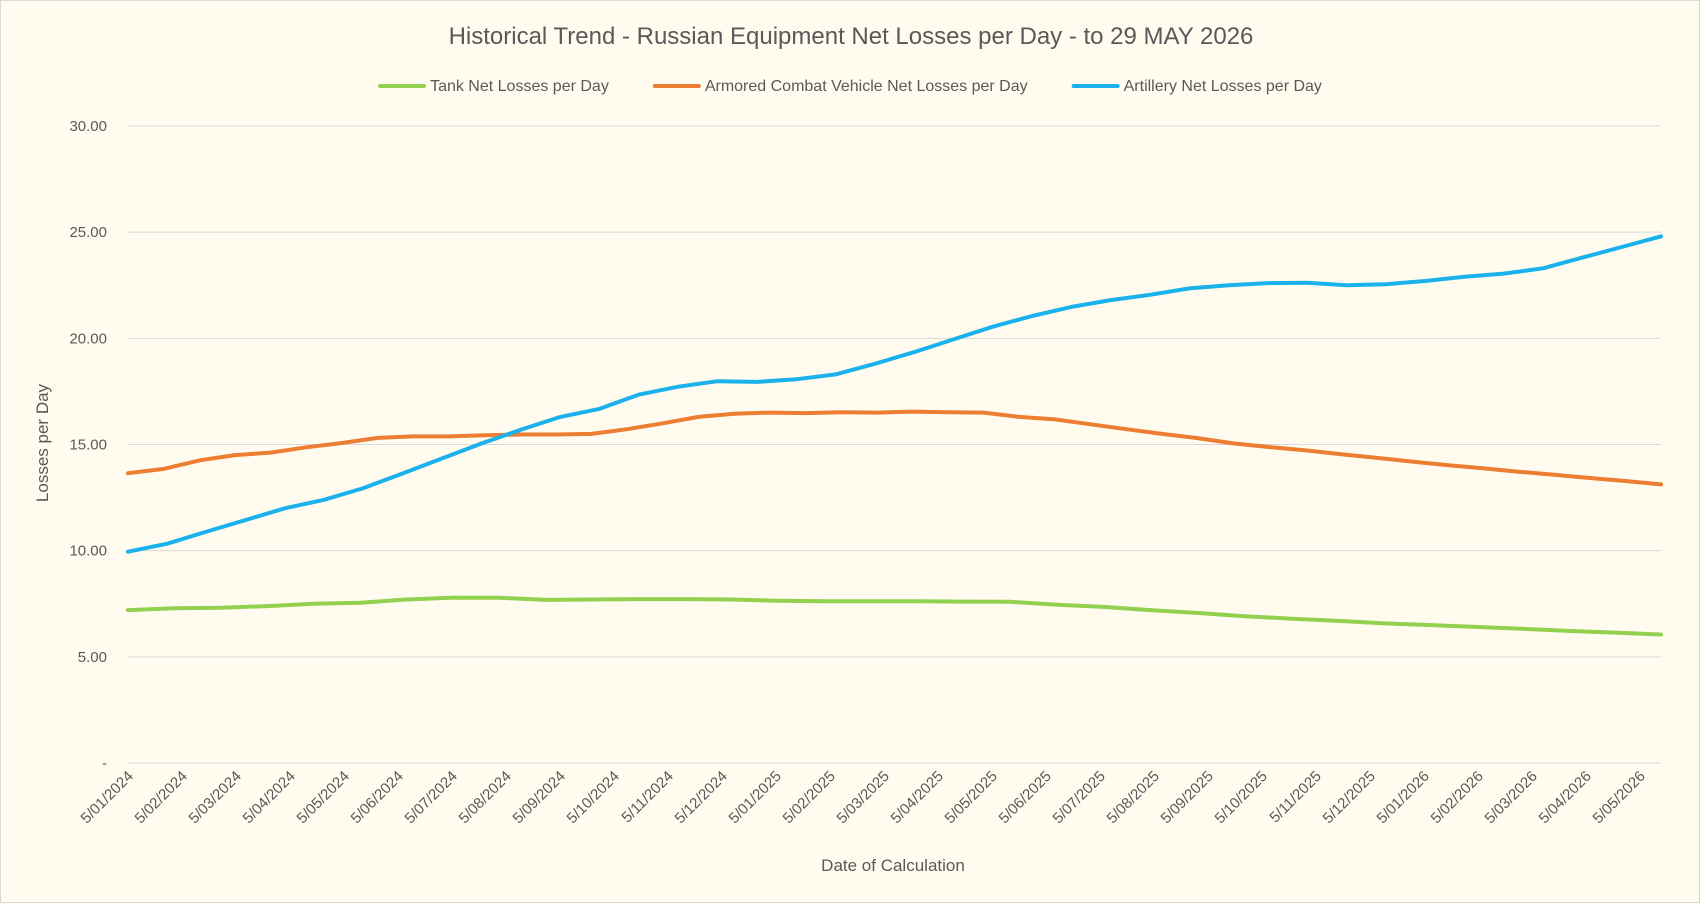  What do you see at coordinates (88, 551) in the screenshot?
I see `y-tick-label: 10.00` at bounding box center [88, 551].